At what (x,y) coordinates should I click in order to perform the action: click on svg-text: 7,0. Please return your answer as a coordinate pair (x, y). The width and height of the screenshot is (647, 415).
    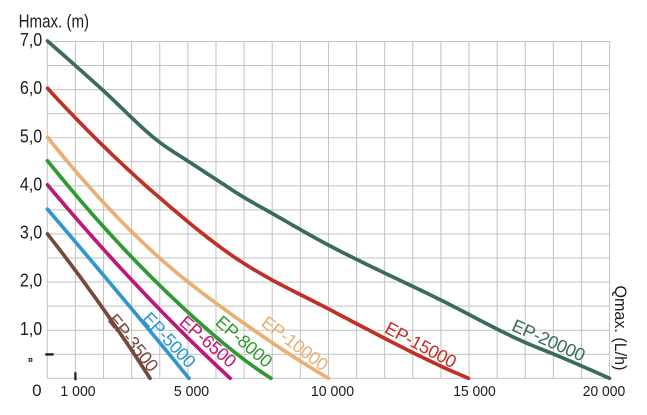
    Looking at the image, I should click on (31, 39).